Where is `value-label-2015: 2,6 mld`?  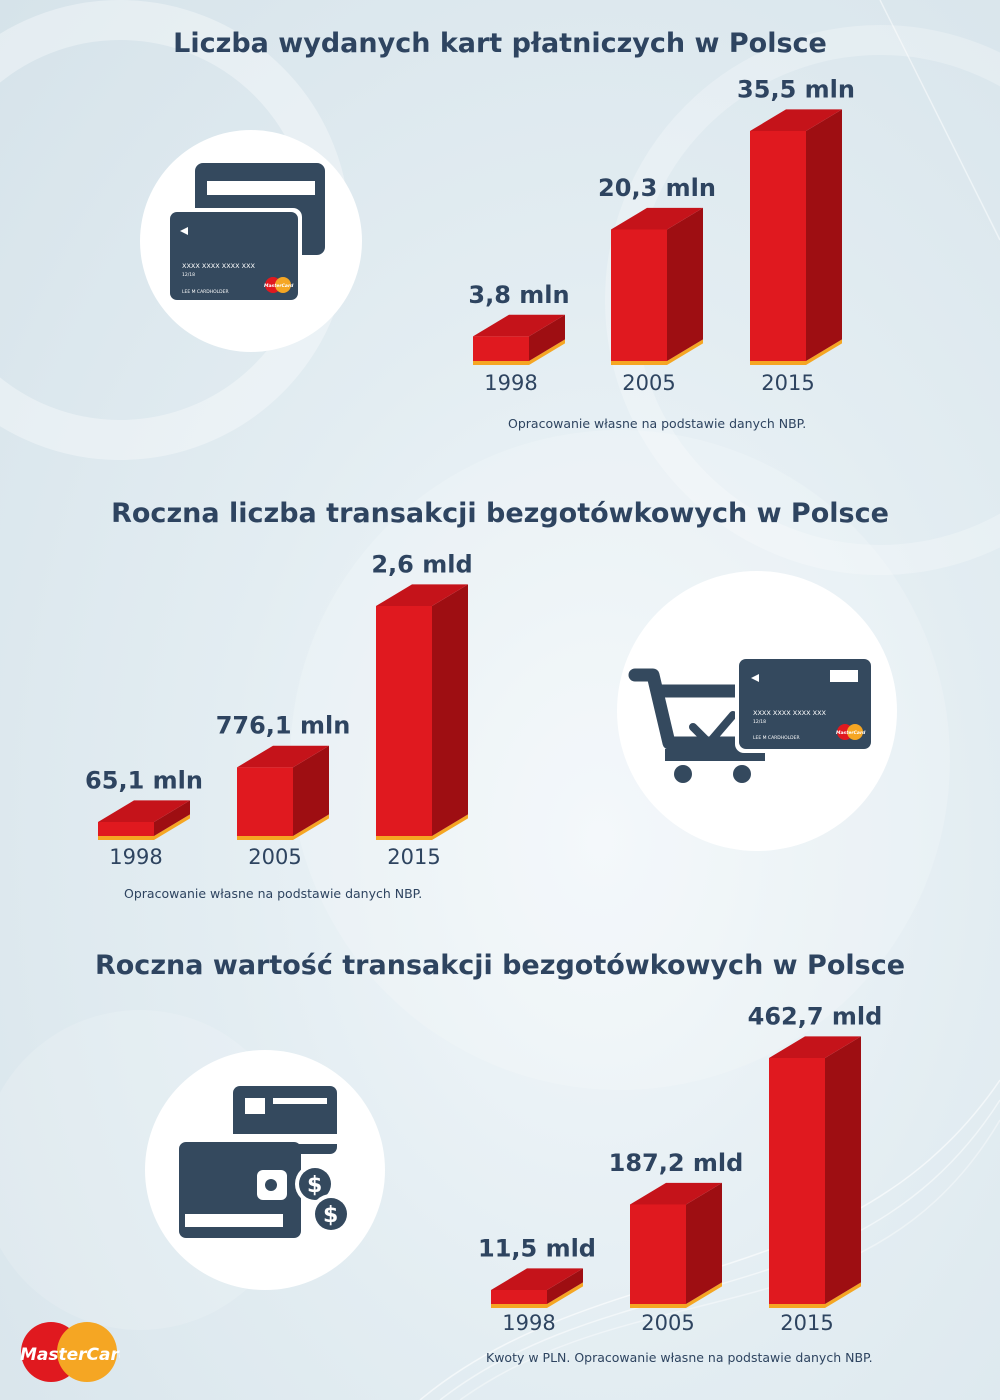
value-label-2015: 2,6 mld is located at coordinates (421, 564).